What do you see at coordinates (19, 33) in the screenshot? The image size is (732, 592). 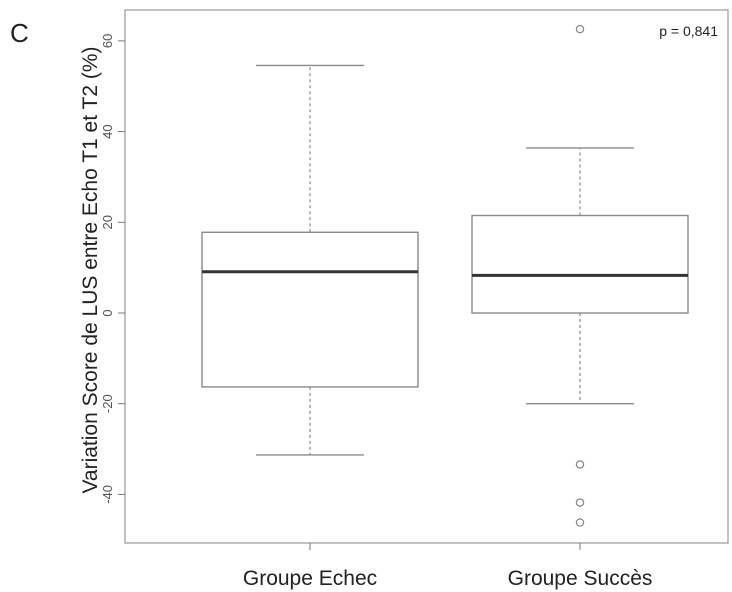 I see `panel-label: C` at bounding box center [19, 33].